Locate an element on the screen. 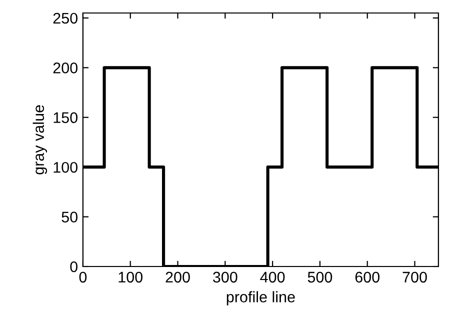 The height and width of the screenshot is (325, 474). y-tick-label: 50 is located at coordinates (70, 217).